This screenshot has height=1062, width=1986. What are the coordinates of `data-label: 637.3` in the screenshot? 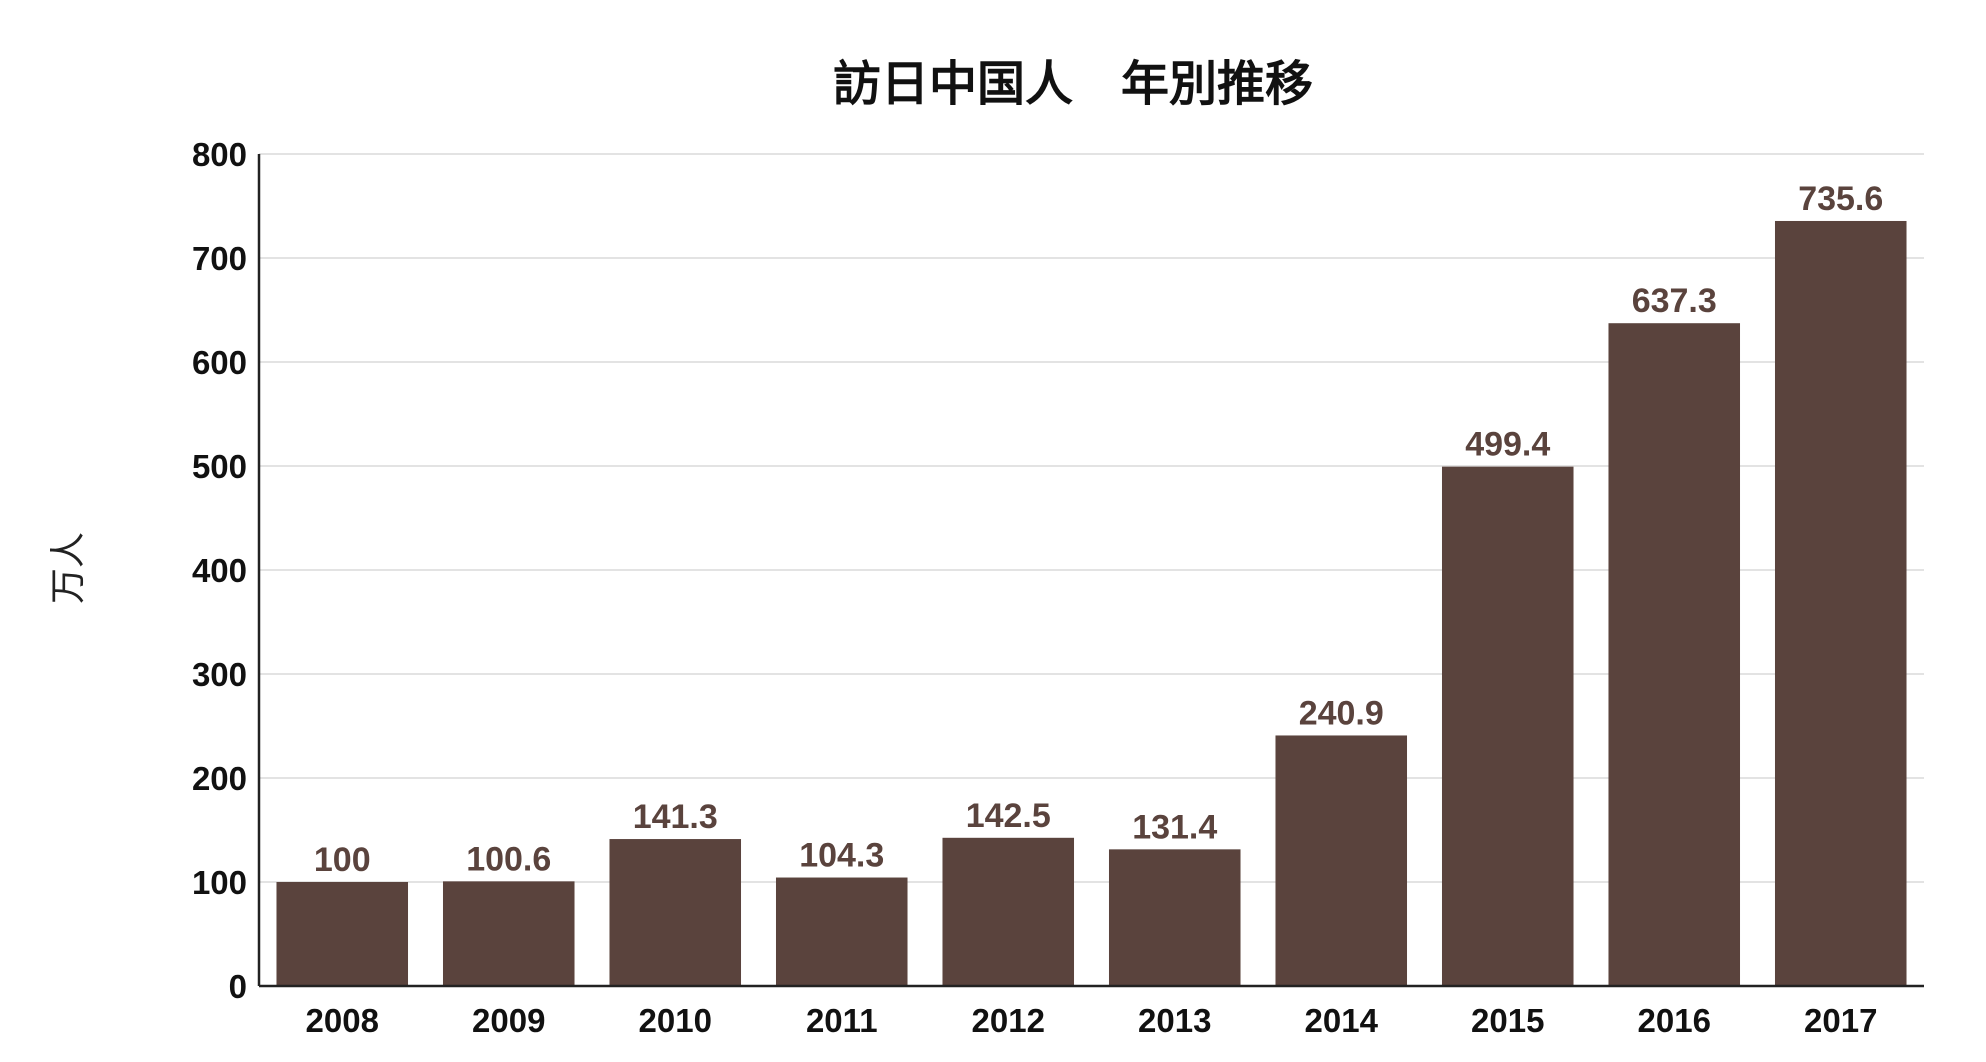 It's located at (1674, 301).